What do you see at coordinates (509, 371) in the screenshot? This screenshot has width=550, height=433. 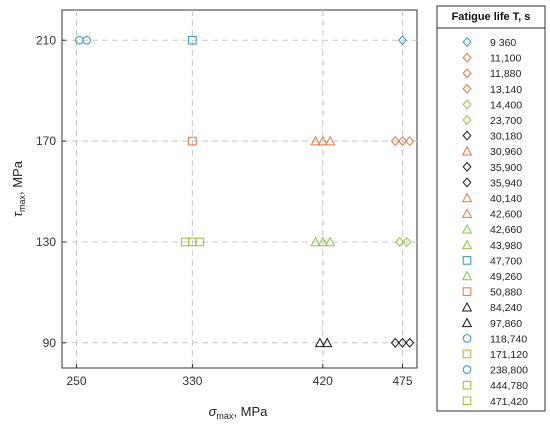 I see `legend-label: 238,800` at bounding box center [509, 371].